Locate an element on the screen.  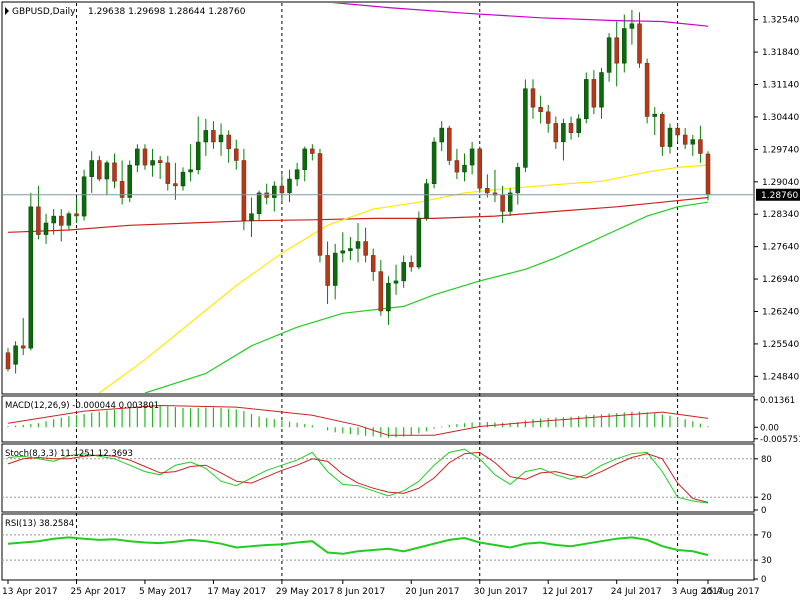
ohlc-label: 1.29638 1.29698 1.28644 1.28760 is located at coordinates (167, 12).